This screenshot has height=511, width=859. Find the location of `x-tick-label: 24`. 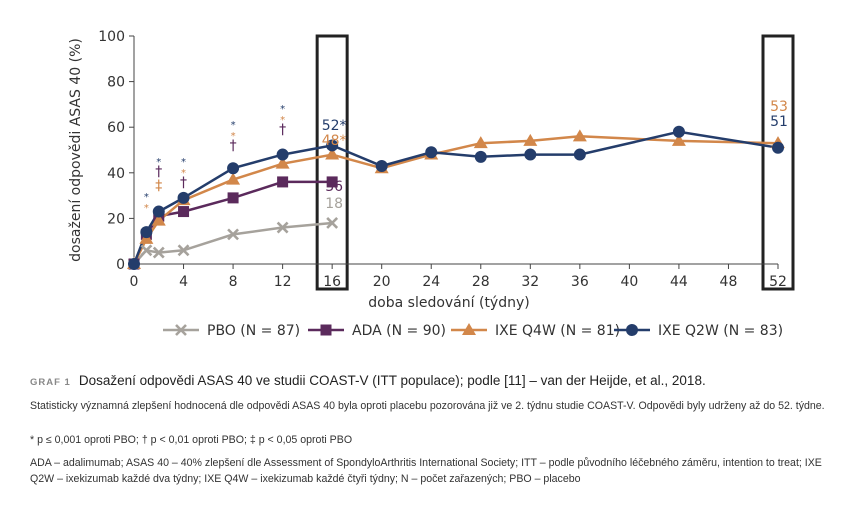

x-tick-label: 24 is located at coordinates (431, 282).